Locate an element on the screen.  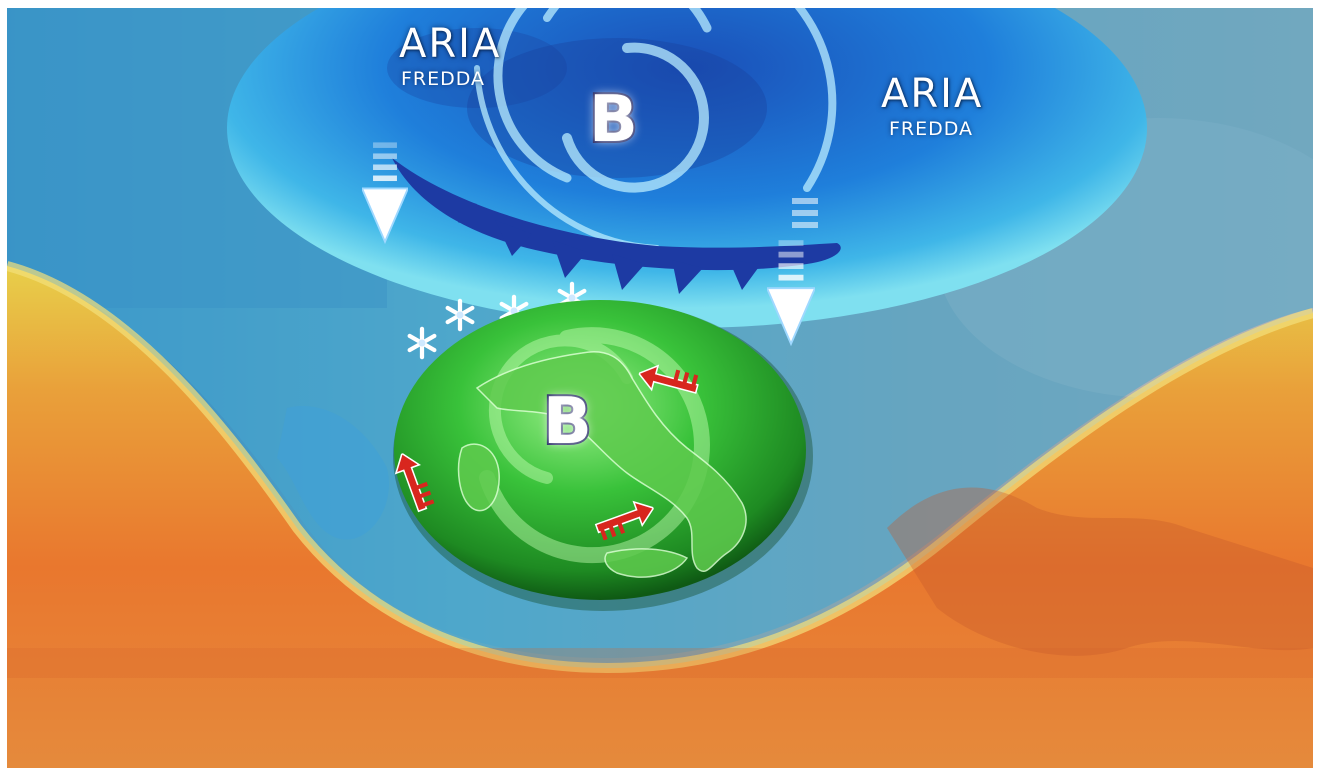
sicily-silhouette is located at coordinates (646, 563).